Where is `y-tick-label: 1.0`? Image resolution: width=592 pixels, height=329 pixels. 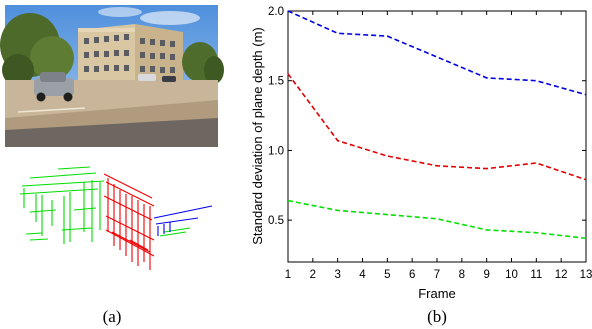
y-tick-label: 1.0 is located at coordinates (276, 151).